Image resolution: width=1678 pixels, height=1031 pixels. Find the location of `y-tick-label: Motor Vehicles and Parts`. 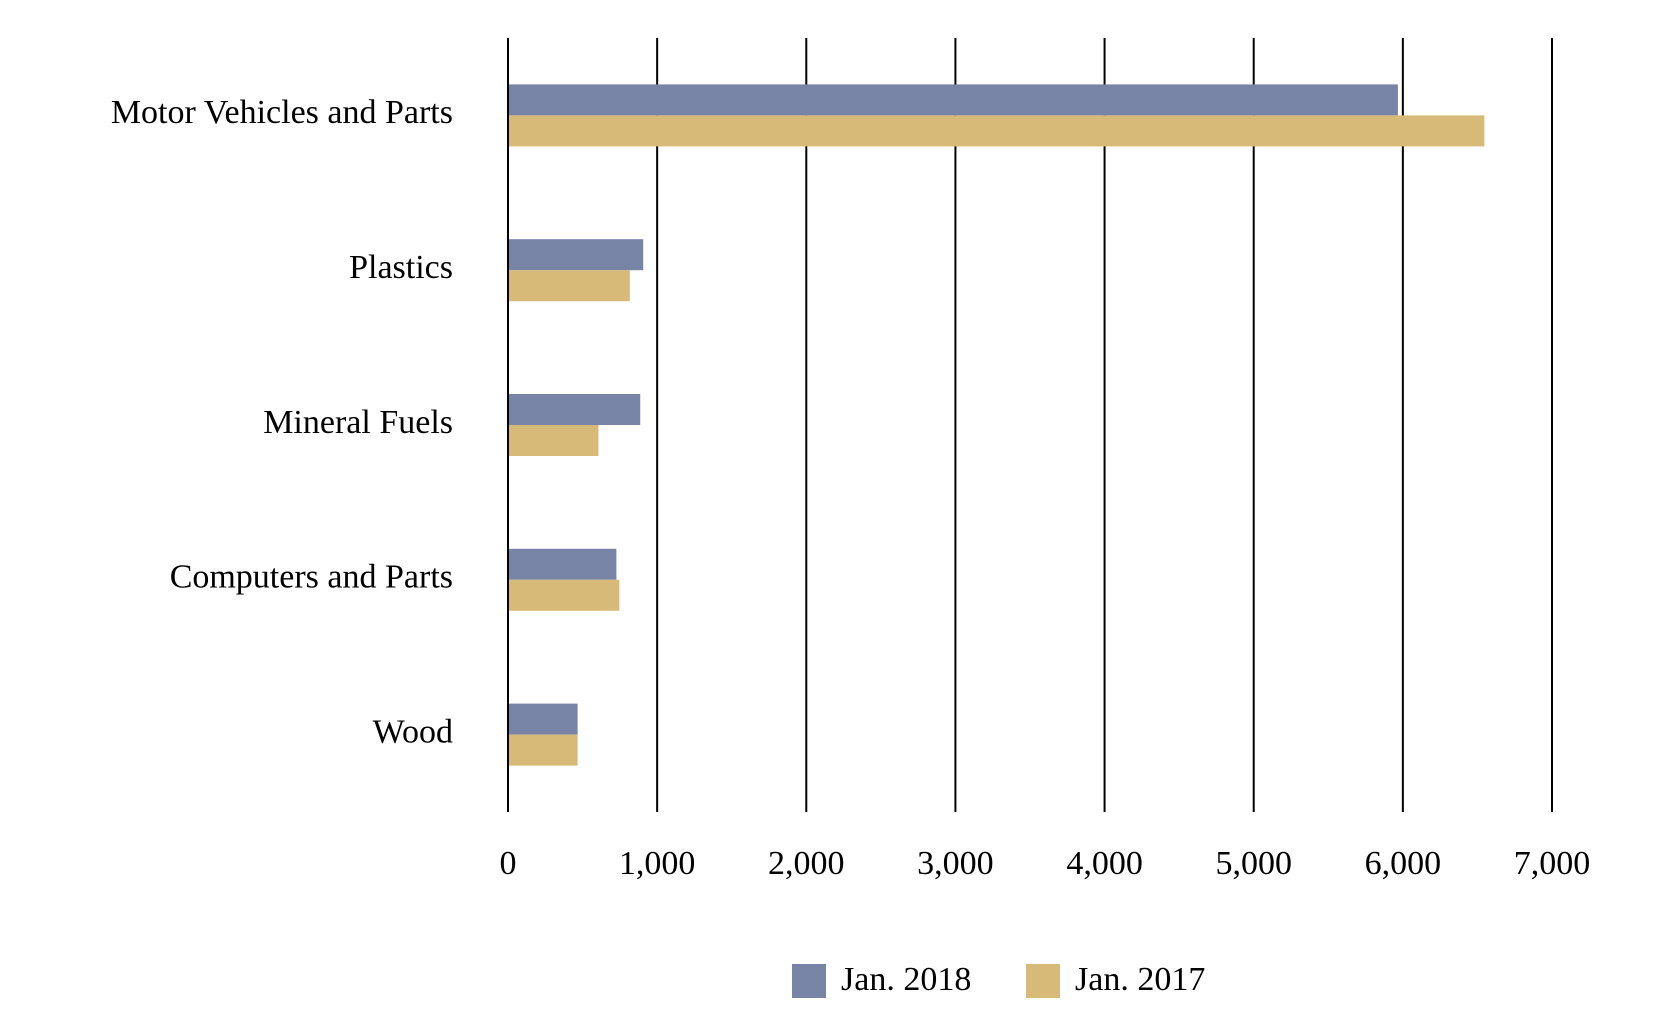

y-tick-label: Motor Vehicles and Parts is located at coordinates (282, 112).